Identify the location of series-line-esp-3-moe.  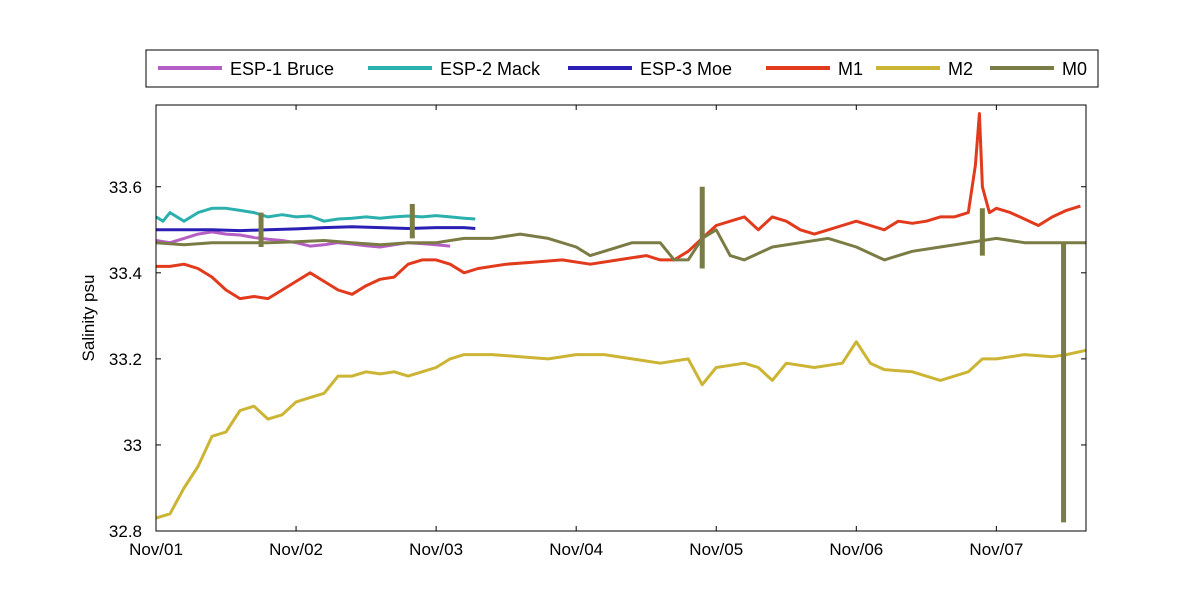
(316, 229).